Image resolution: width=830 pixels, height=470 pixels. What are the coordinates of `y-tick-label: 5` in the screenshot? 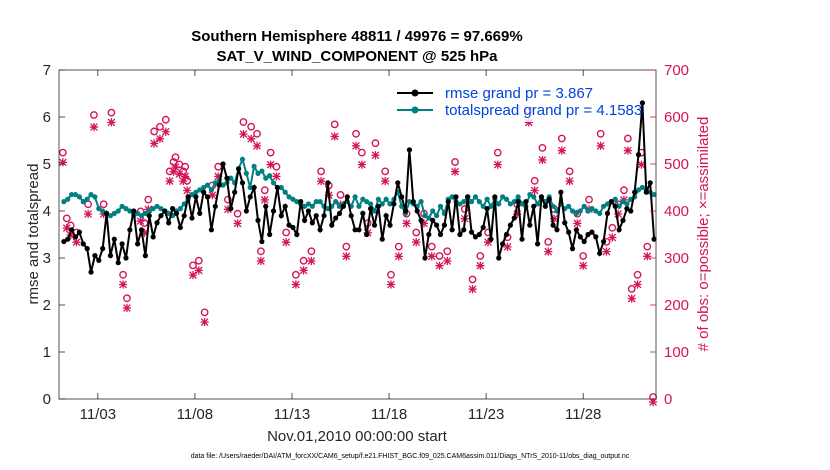 It's located at (47, 164).